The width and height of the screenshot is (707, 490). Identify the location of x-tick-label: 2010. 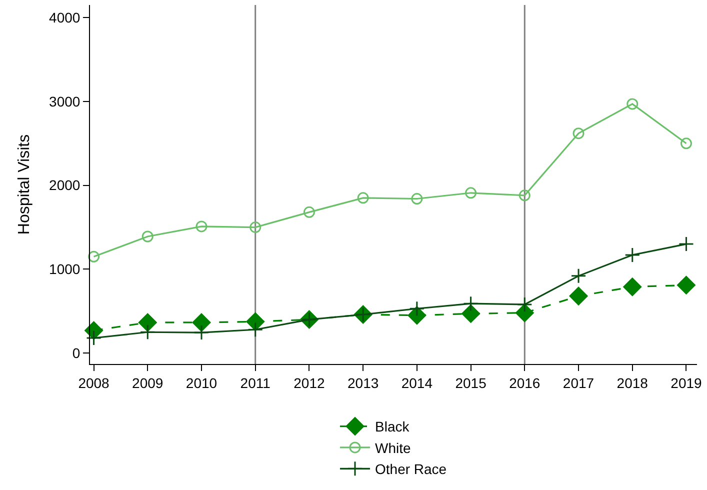
(202, 382).